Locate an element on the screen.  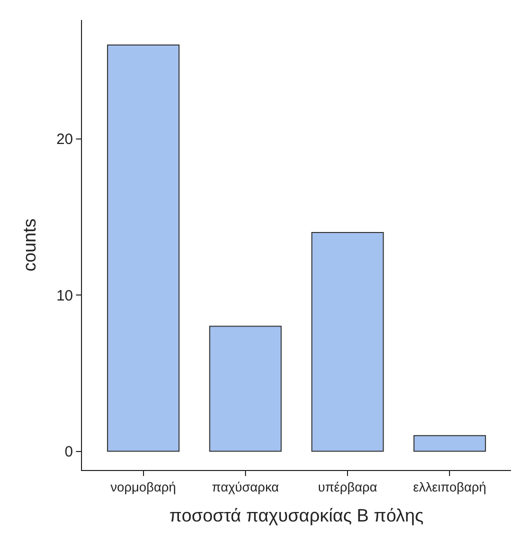
x-tick-label: νορμοβαρή is located at coordinates (143, 487).